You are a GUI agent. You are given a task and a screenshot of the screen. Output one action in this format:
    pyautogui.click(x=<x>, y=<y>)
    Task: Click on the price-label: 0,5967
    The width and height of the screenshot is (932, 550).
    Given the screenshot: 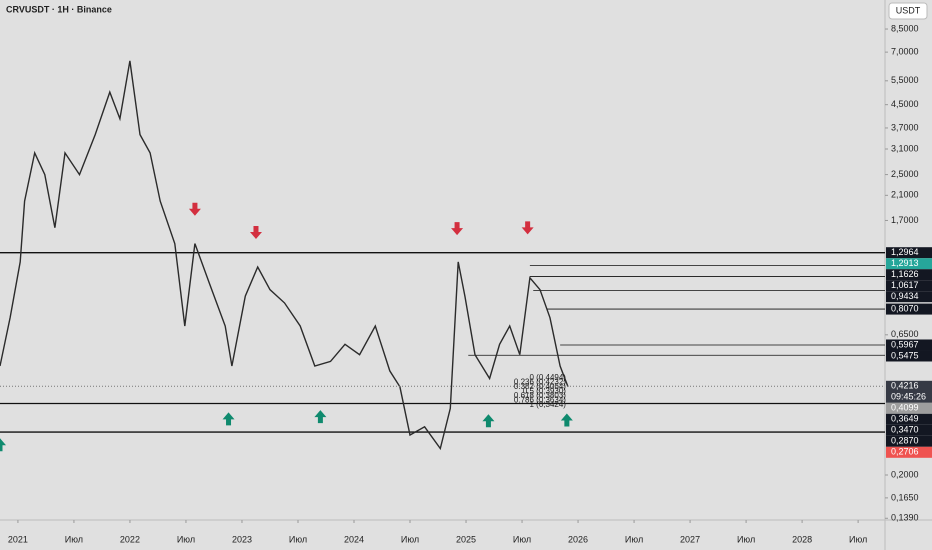 What is the action you would take?
    pyautogui.click(x=905, y=344)
    